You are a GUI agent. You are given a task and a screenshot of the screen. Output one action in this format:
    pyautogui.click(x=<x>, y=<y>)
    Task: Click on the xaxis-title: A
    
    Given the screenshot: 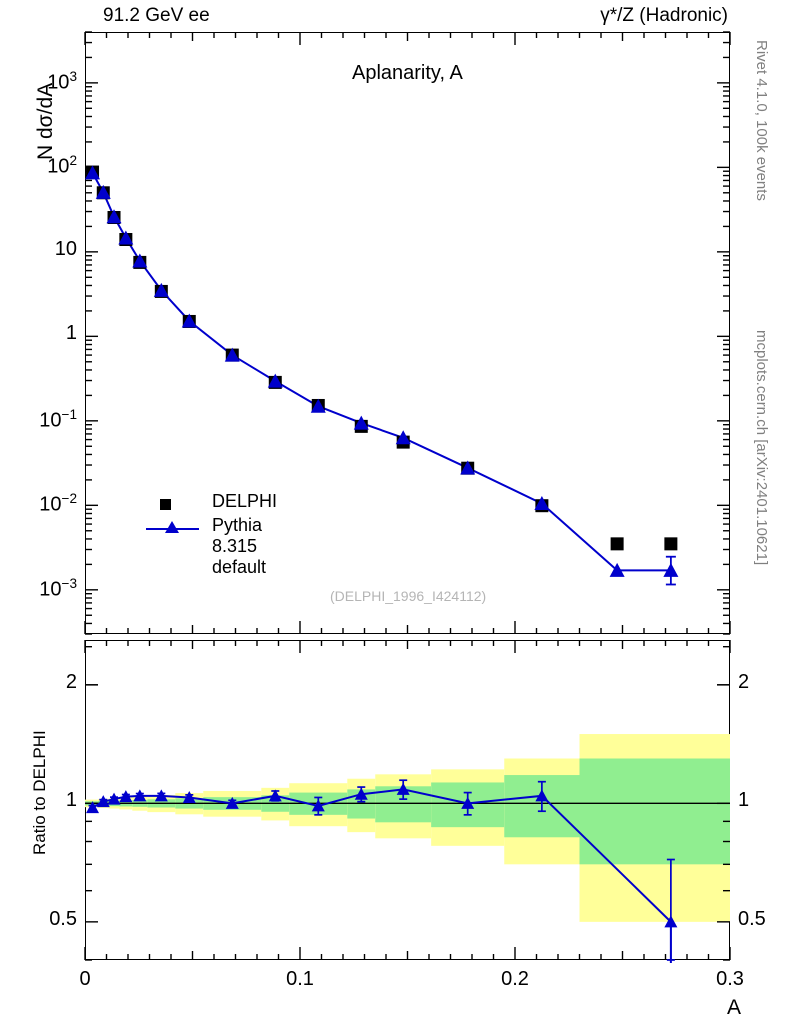 What is the action you would take?
    pyautogui.click(x=734, y=1007)
    